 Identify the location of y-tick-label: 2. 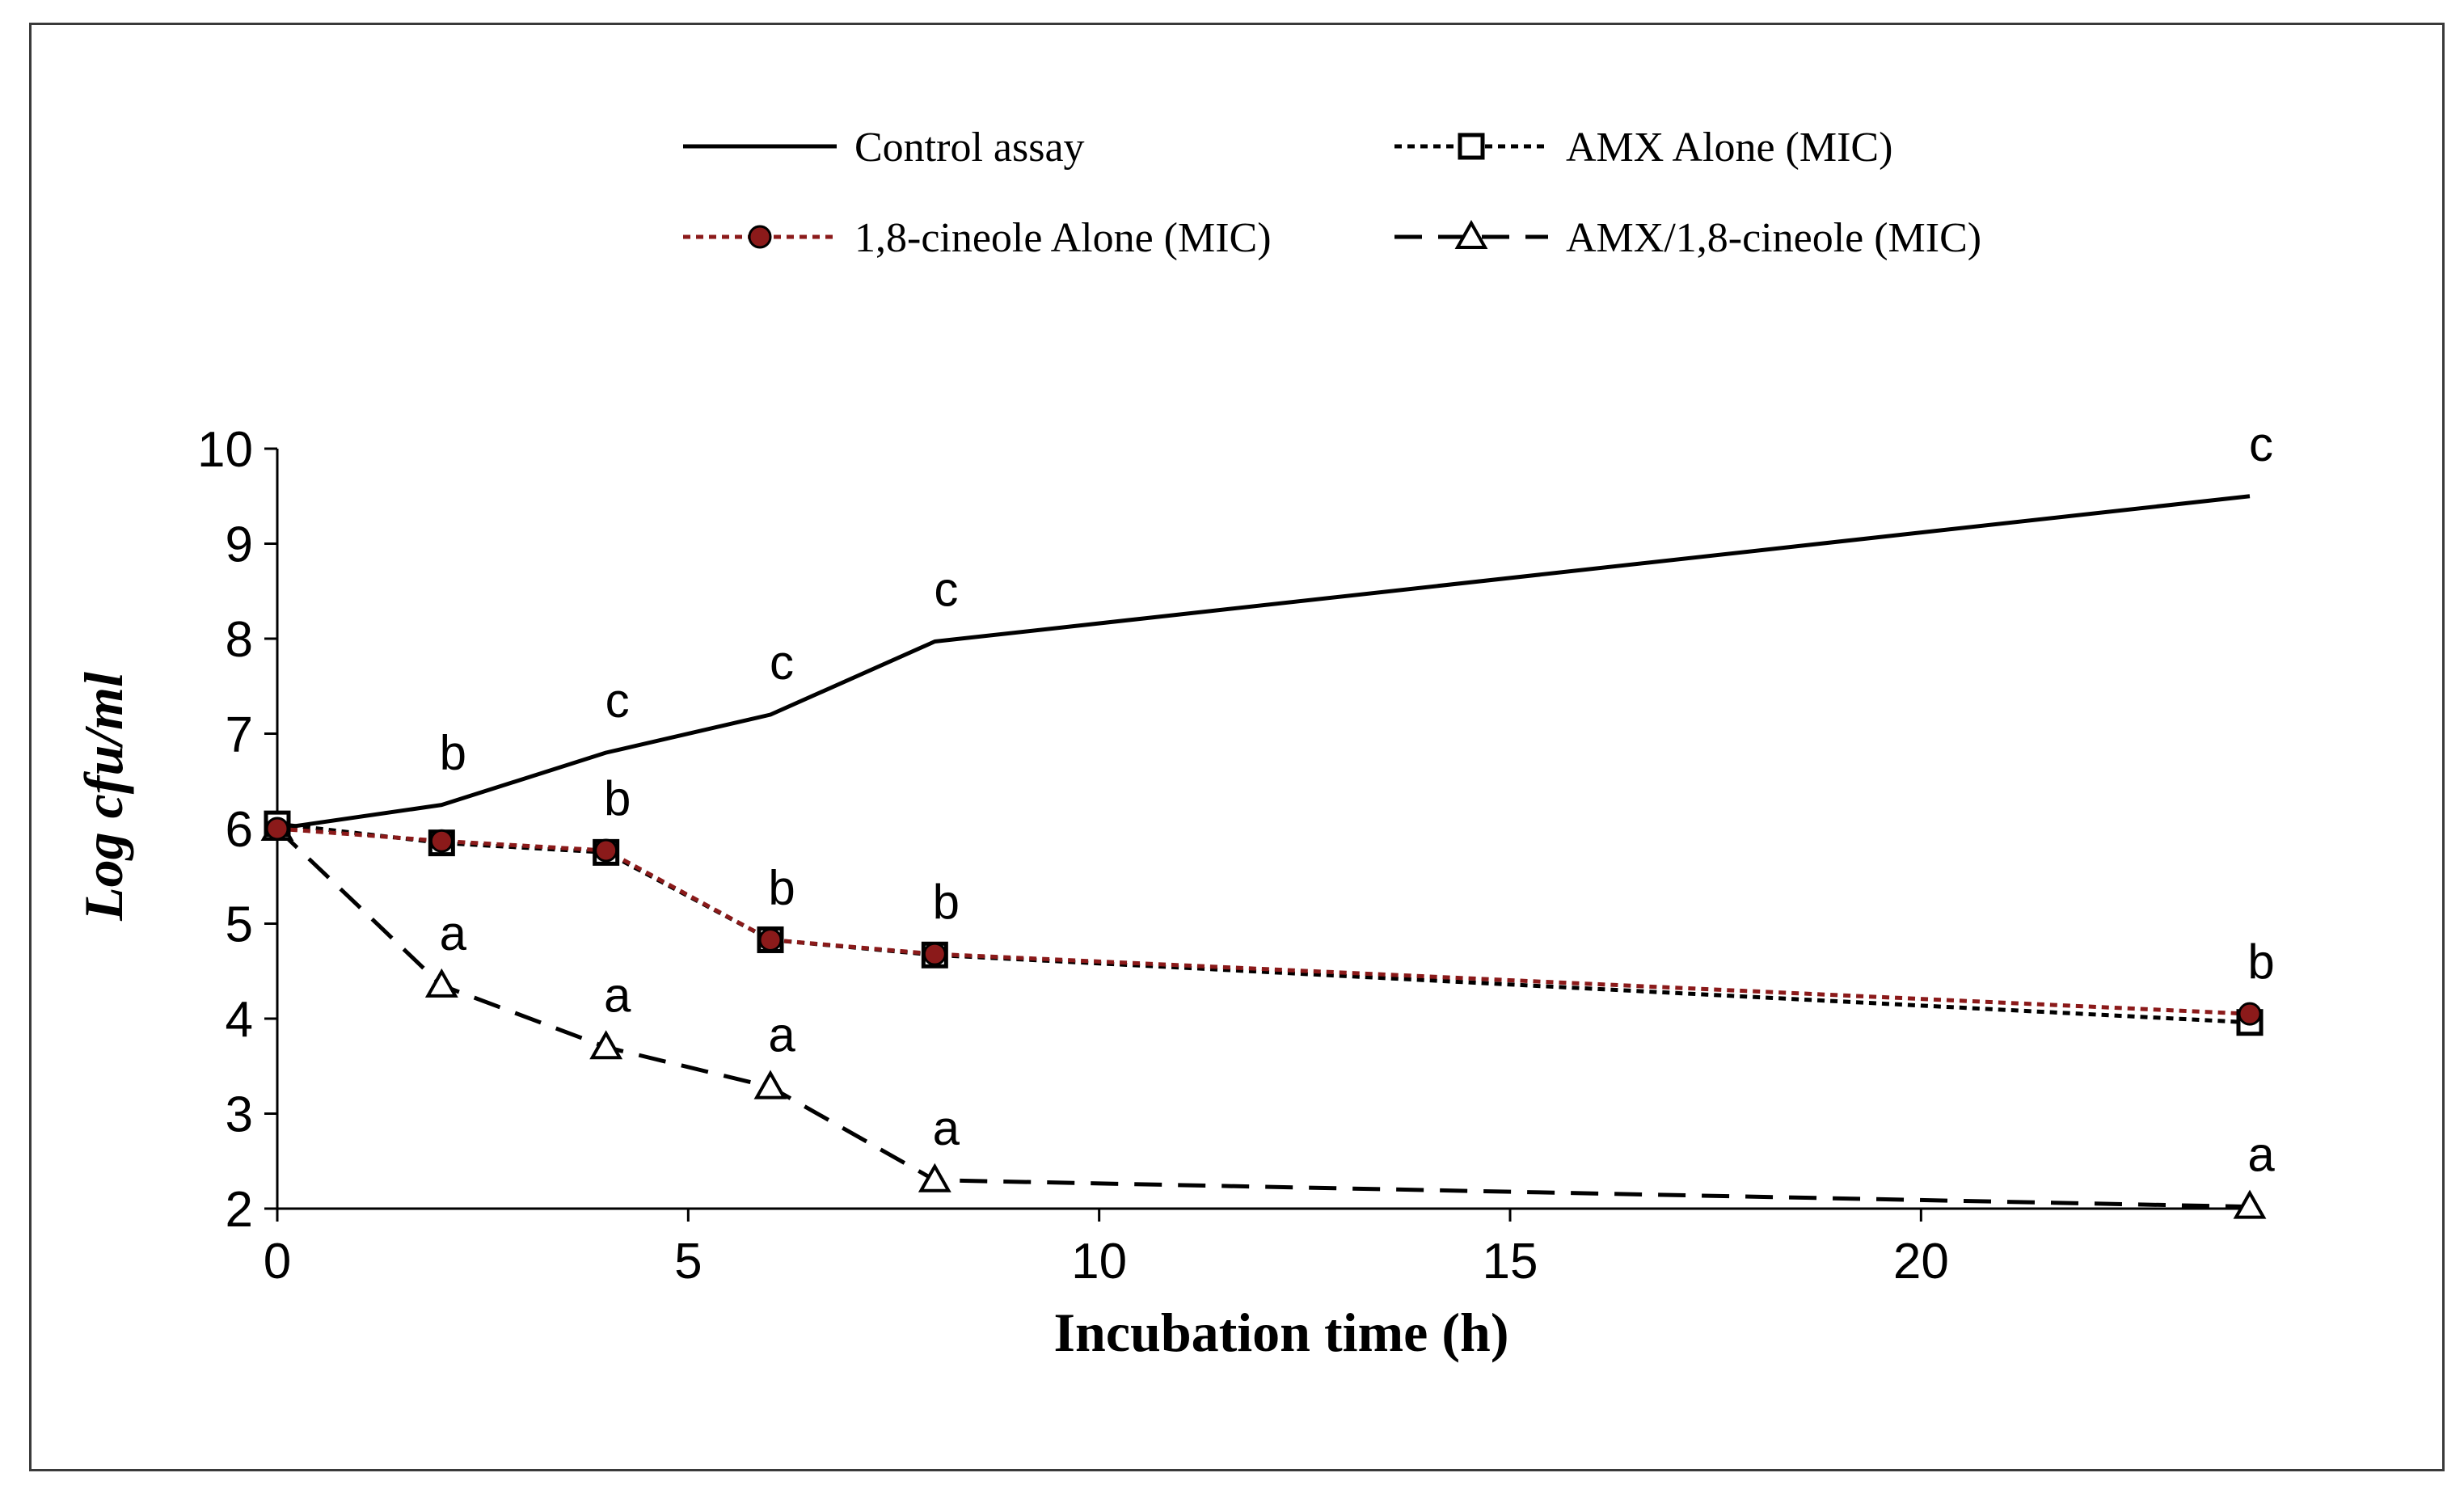
(240, 1210).